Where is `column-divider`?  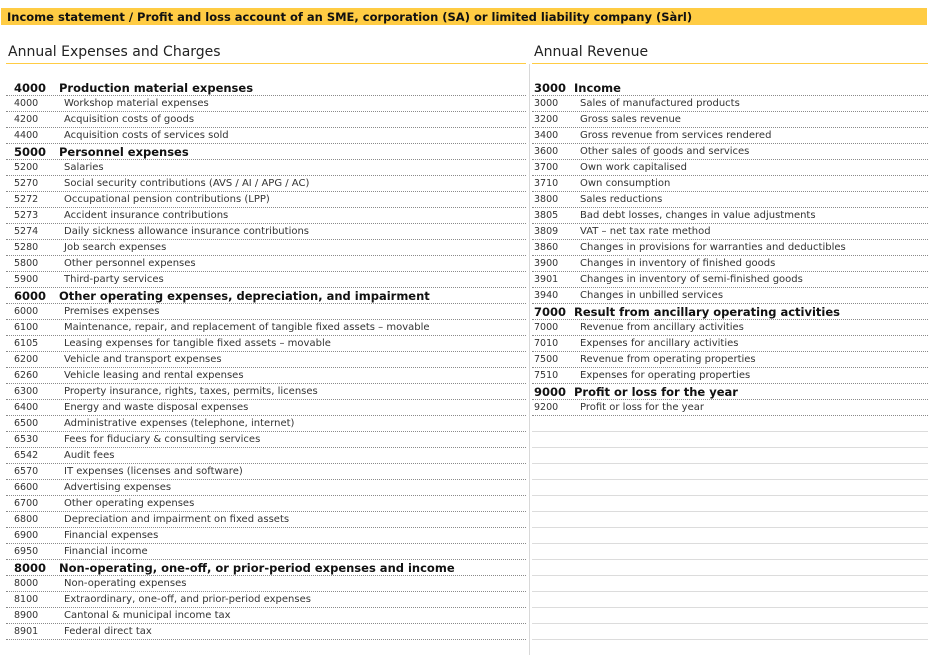 column-divider is located at coordinates (529, 359).